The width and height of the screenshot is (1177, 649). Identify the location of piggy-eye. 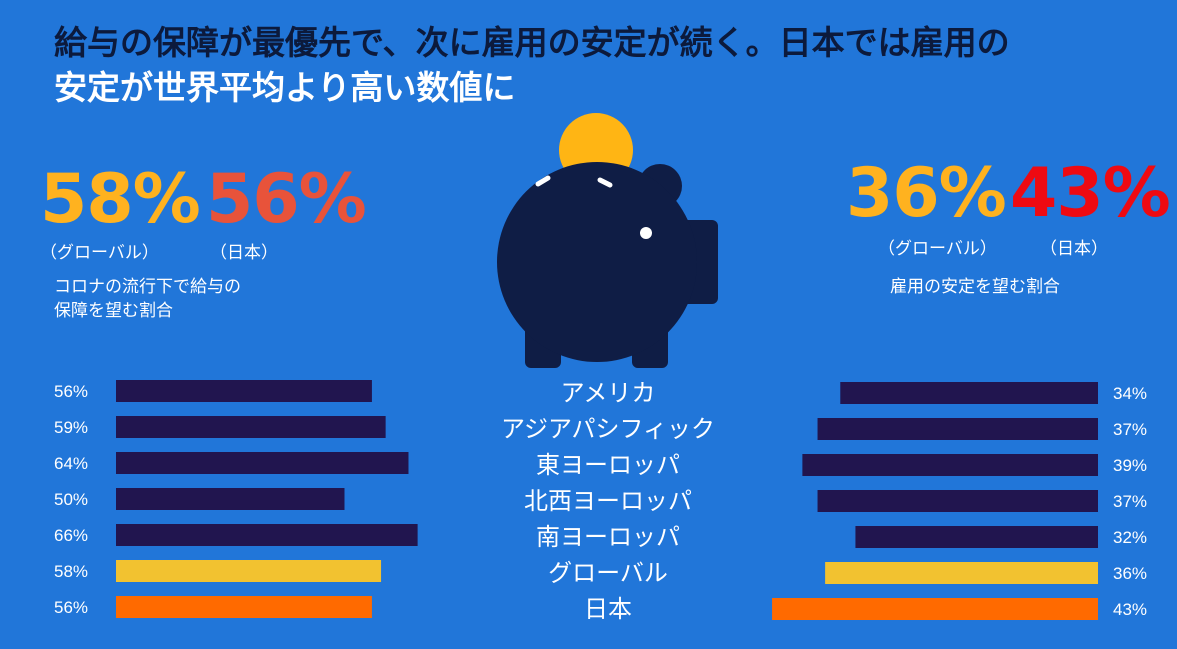
(646, 233).